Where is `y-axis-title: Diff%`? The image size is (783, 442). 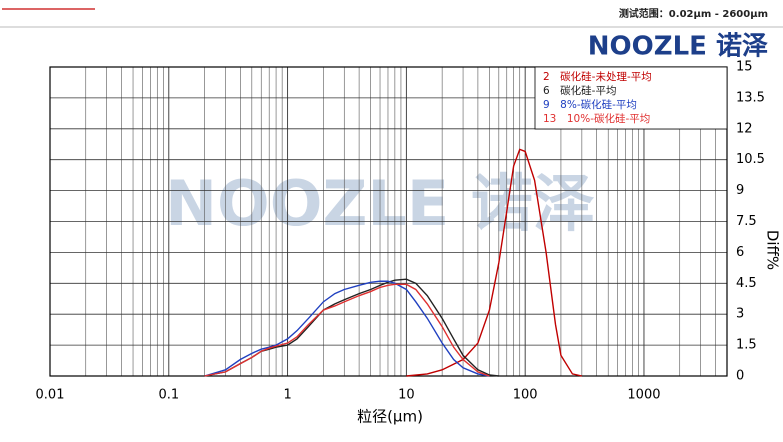 y-axis-title: Diff% is located at coordinates (773, 250).